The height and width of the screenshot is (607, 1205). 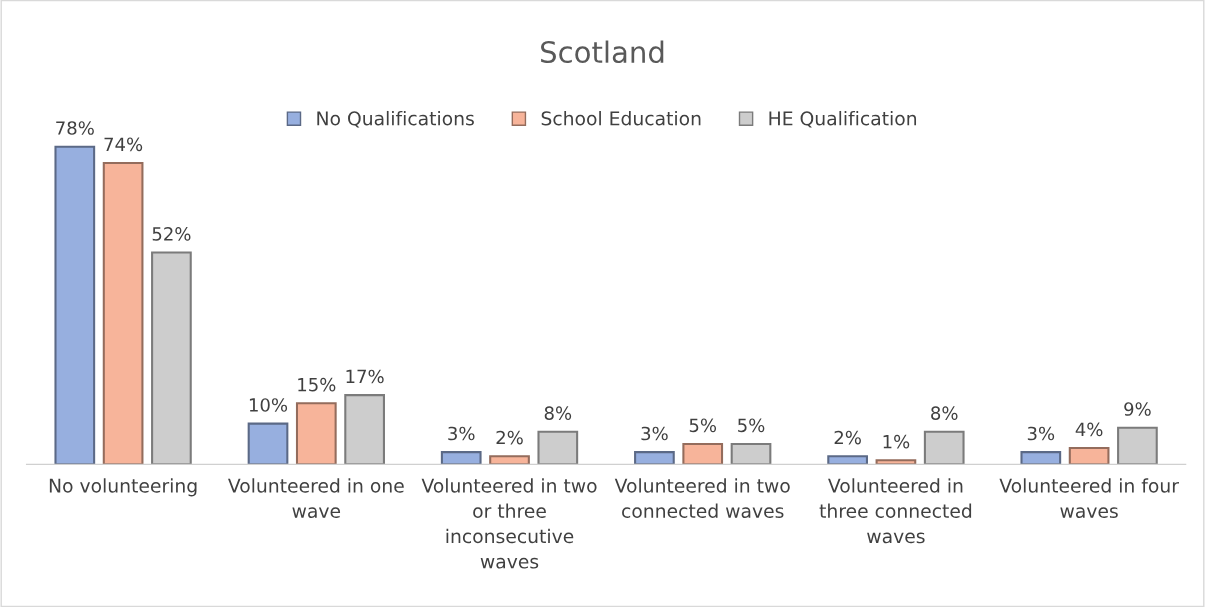 I want to click on legend-label: No Qualifications, so click(x=395, y=119).